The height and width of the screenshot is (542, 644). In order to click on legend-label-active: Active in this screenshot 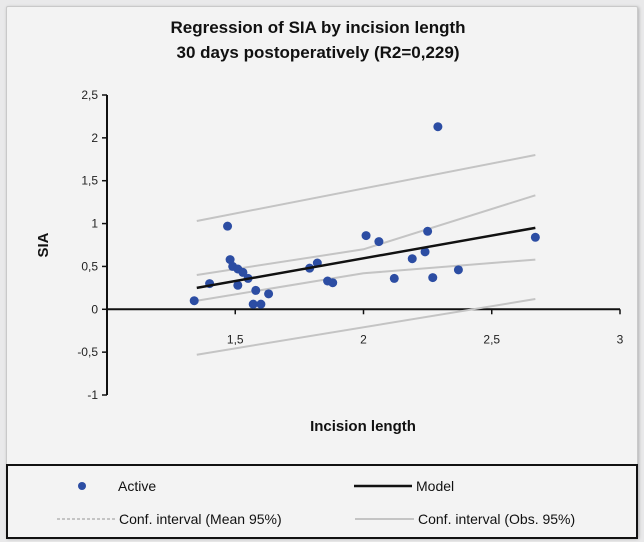, I will do `click(137, 486)`.